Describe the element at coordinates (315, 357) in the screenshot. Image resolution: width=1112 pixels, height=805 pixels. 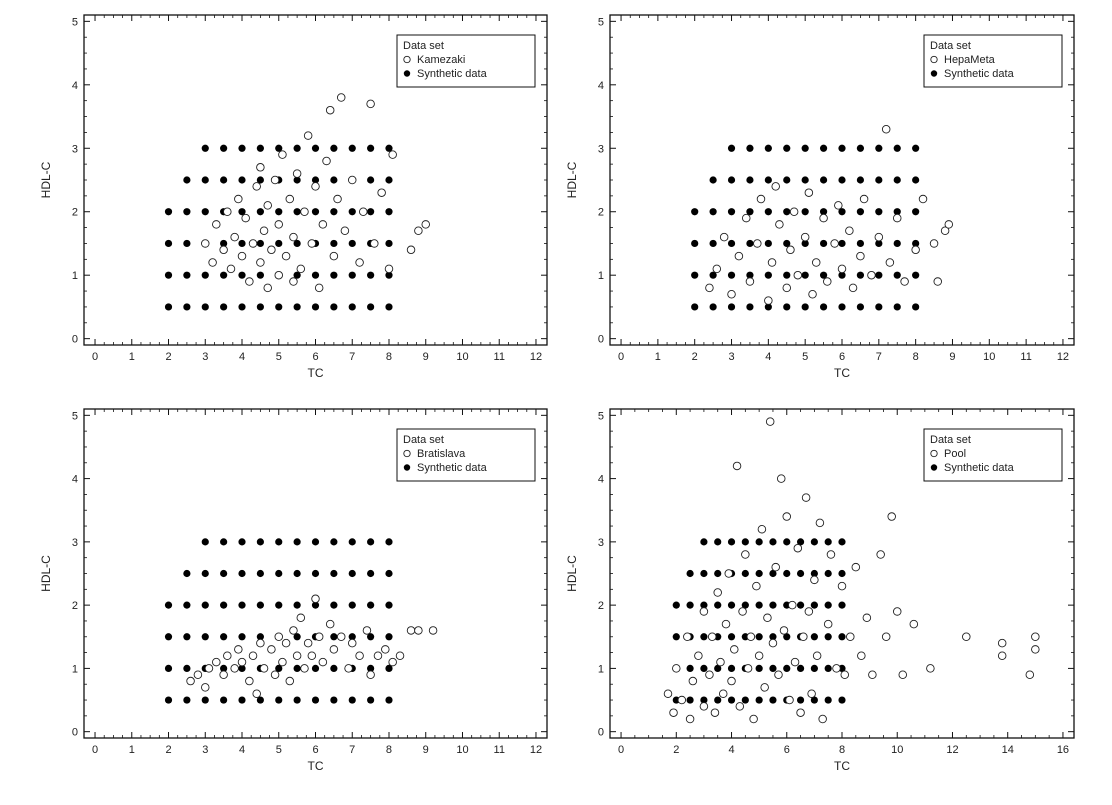
I see `x-tick-label: 6` at that location.